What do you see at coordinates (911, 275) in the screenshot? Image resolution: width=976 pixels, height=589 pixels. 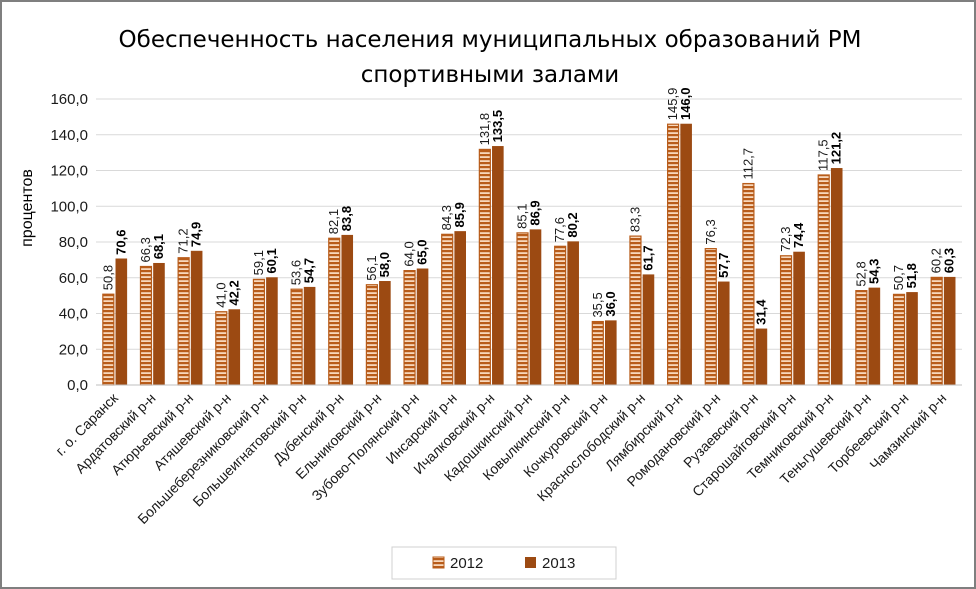 I see `data-label-2013: 51,8` at bounding box center [911, 275].